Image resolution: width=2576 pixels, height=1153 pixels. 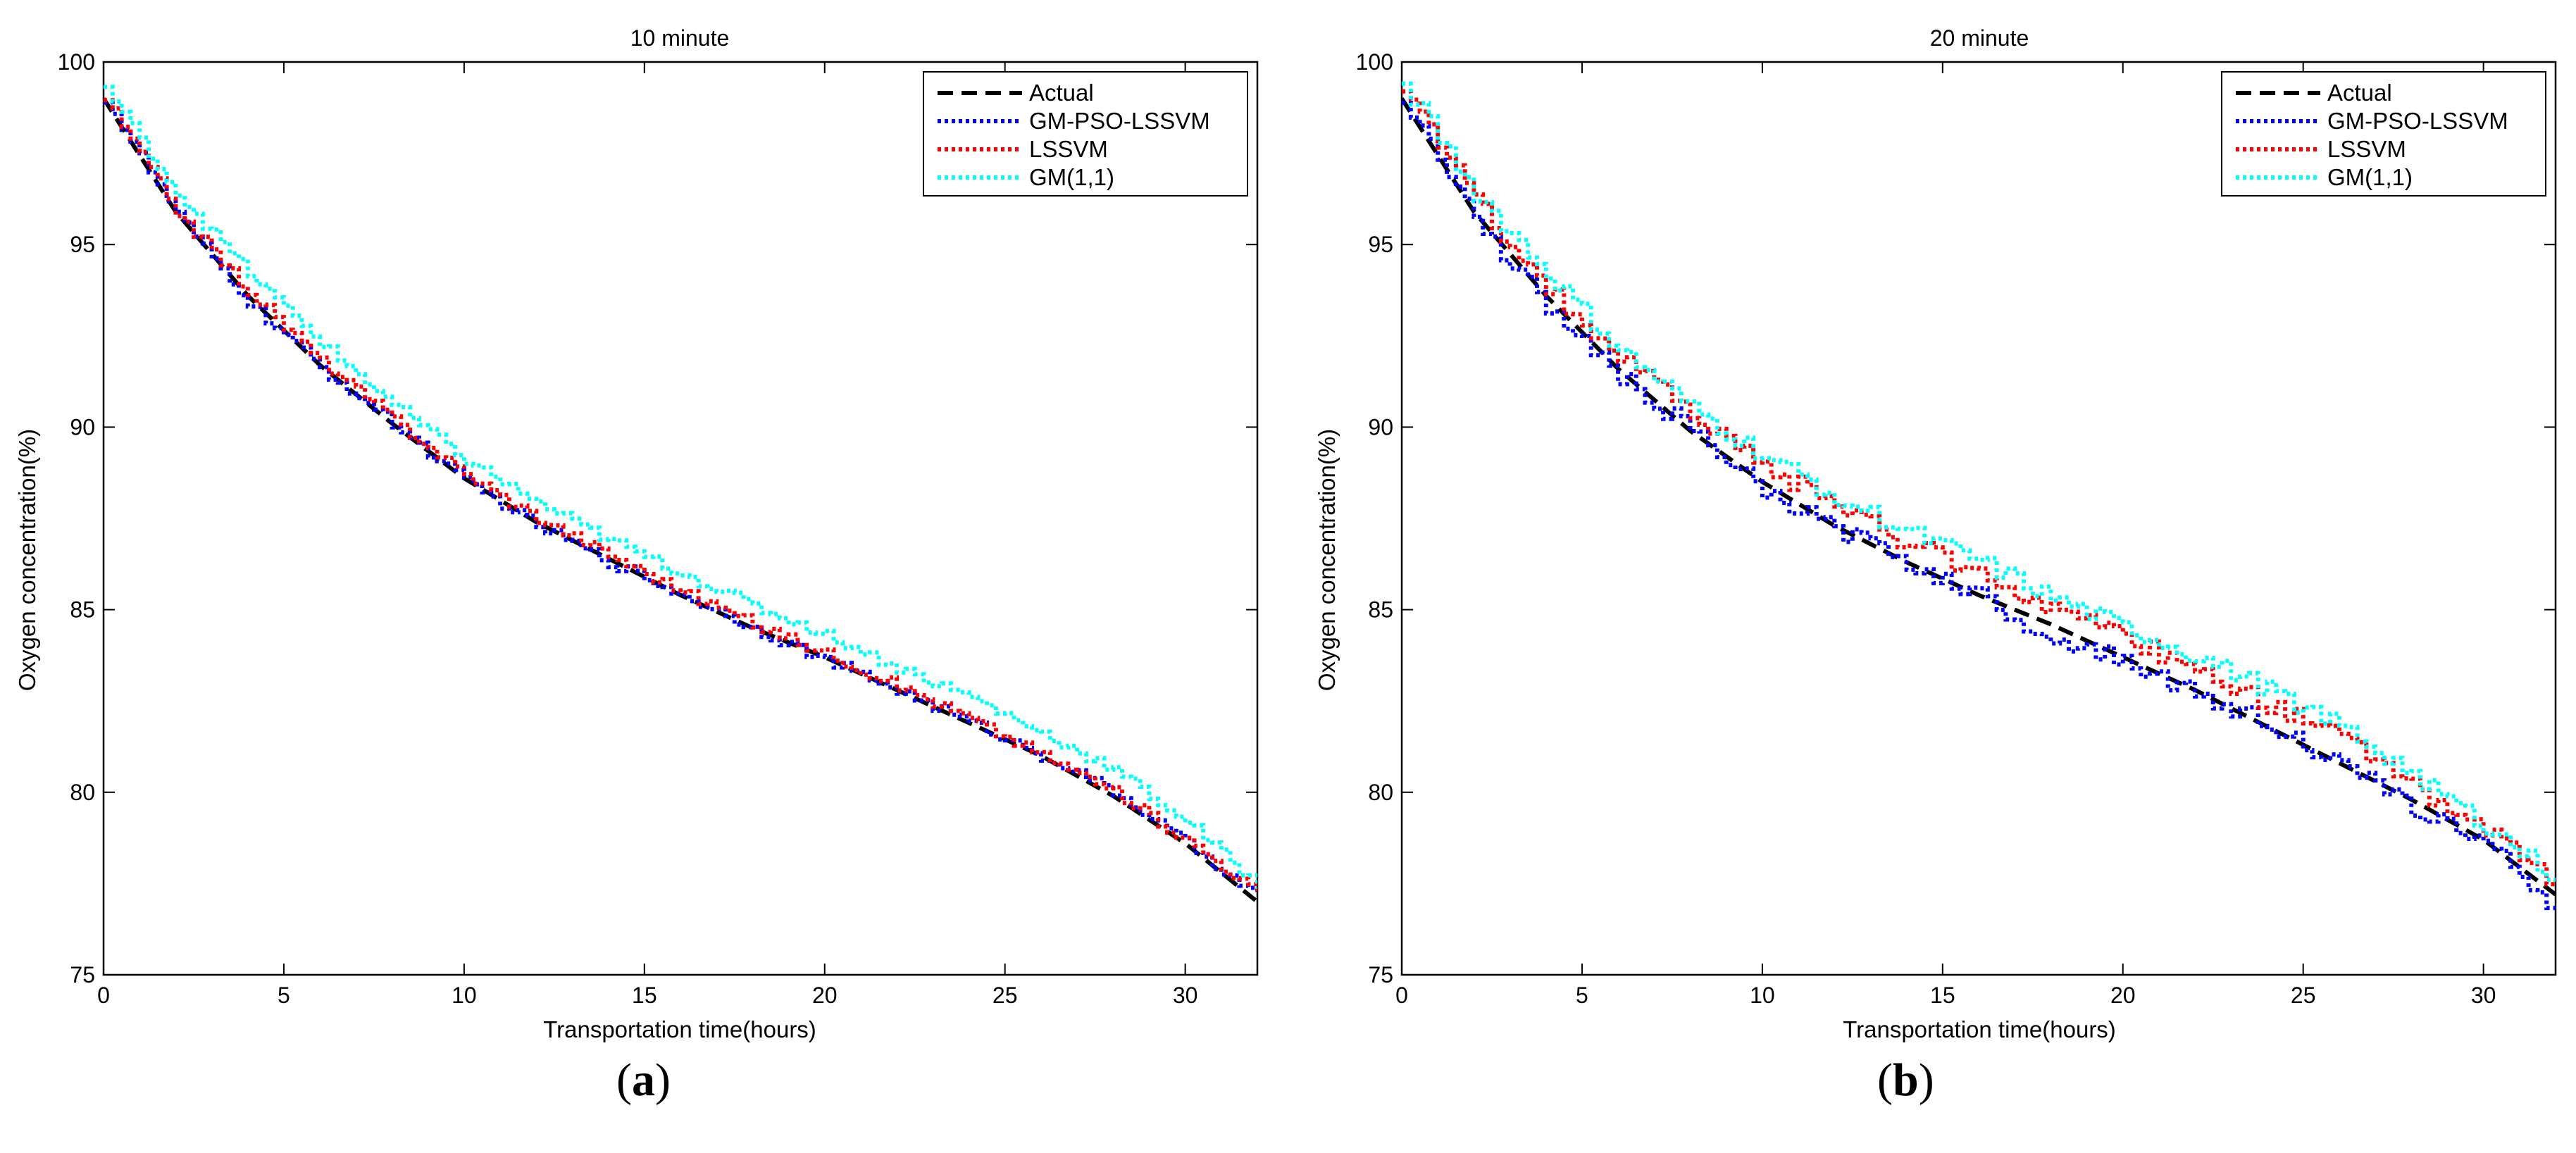 I want to click on panel-label: (a), so click(x=643, y=1080).